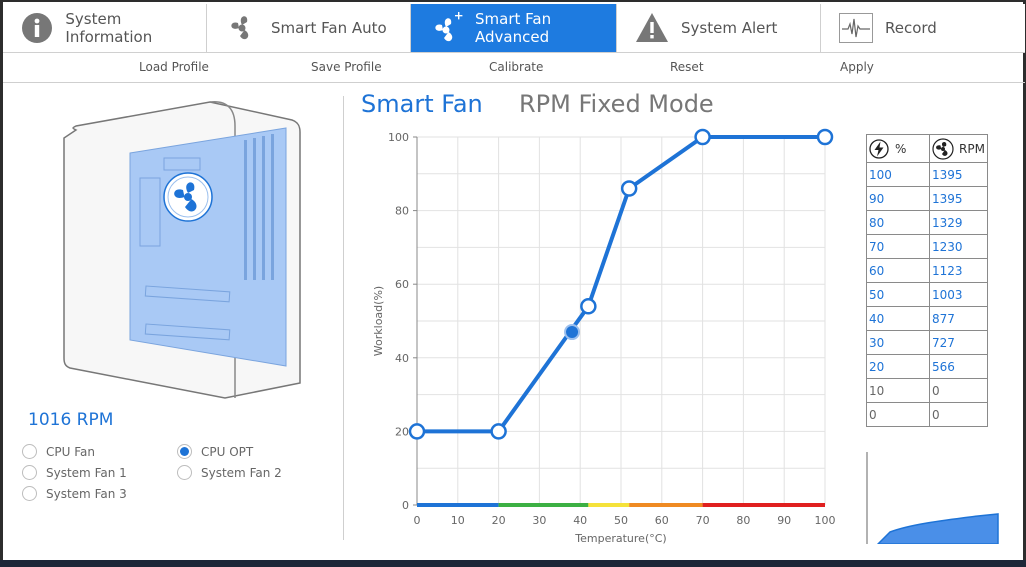  Describe the element at coordinates (580, 520) in the screenshot. I see `x-tick-label: 40` at that location.